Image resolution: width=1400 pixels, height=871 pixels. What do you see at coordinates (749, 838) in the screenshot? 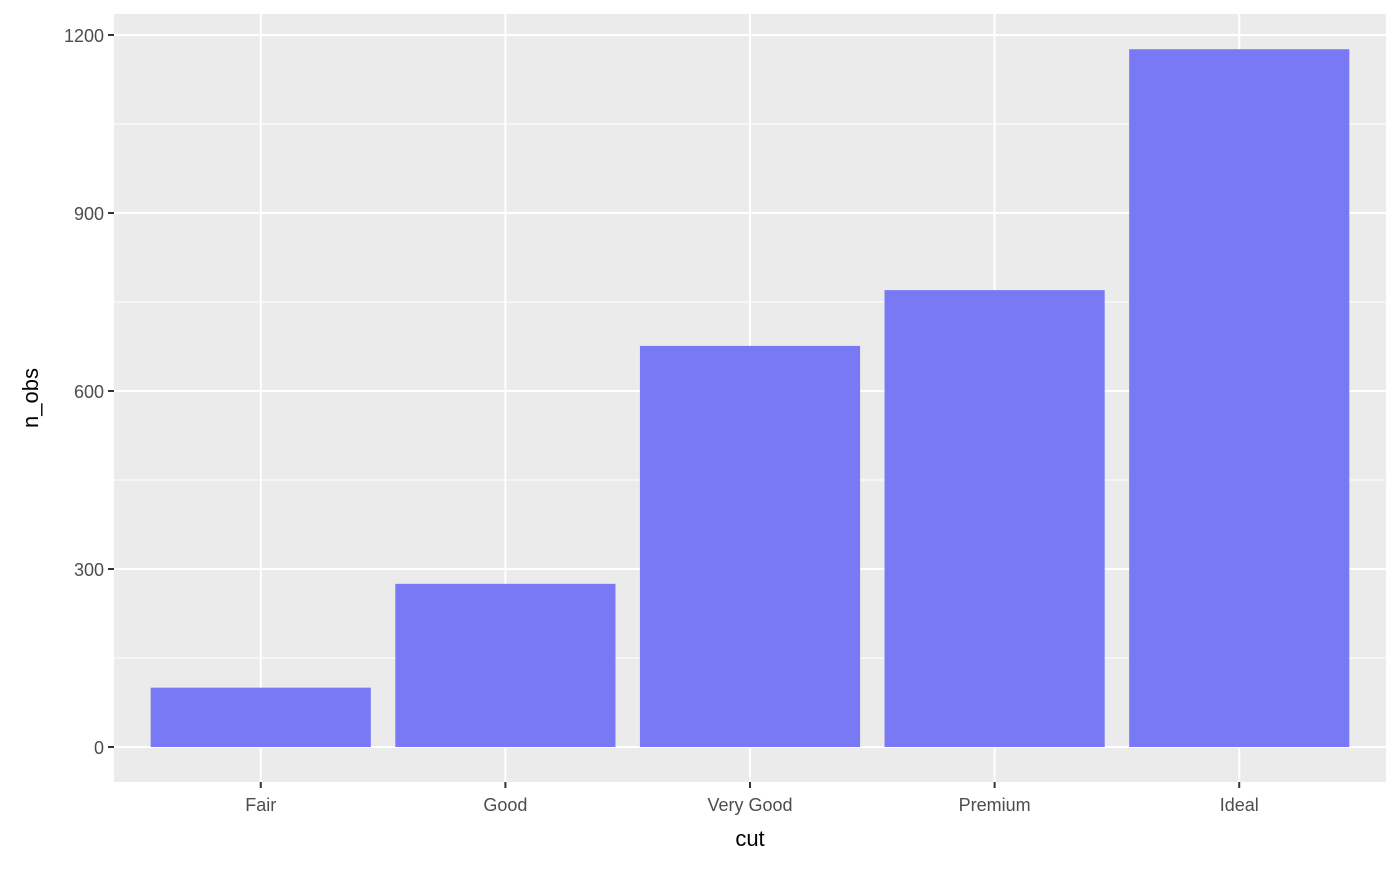
I see `x-axis-title: cut` at bounding box center [749, 838].